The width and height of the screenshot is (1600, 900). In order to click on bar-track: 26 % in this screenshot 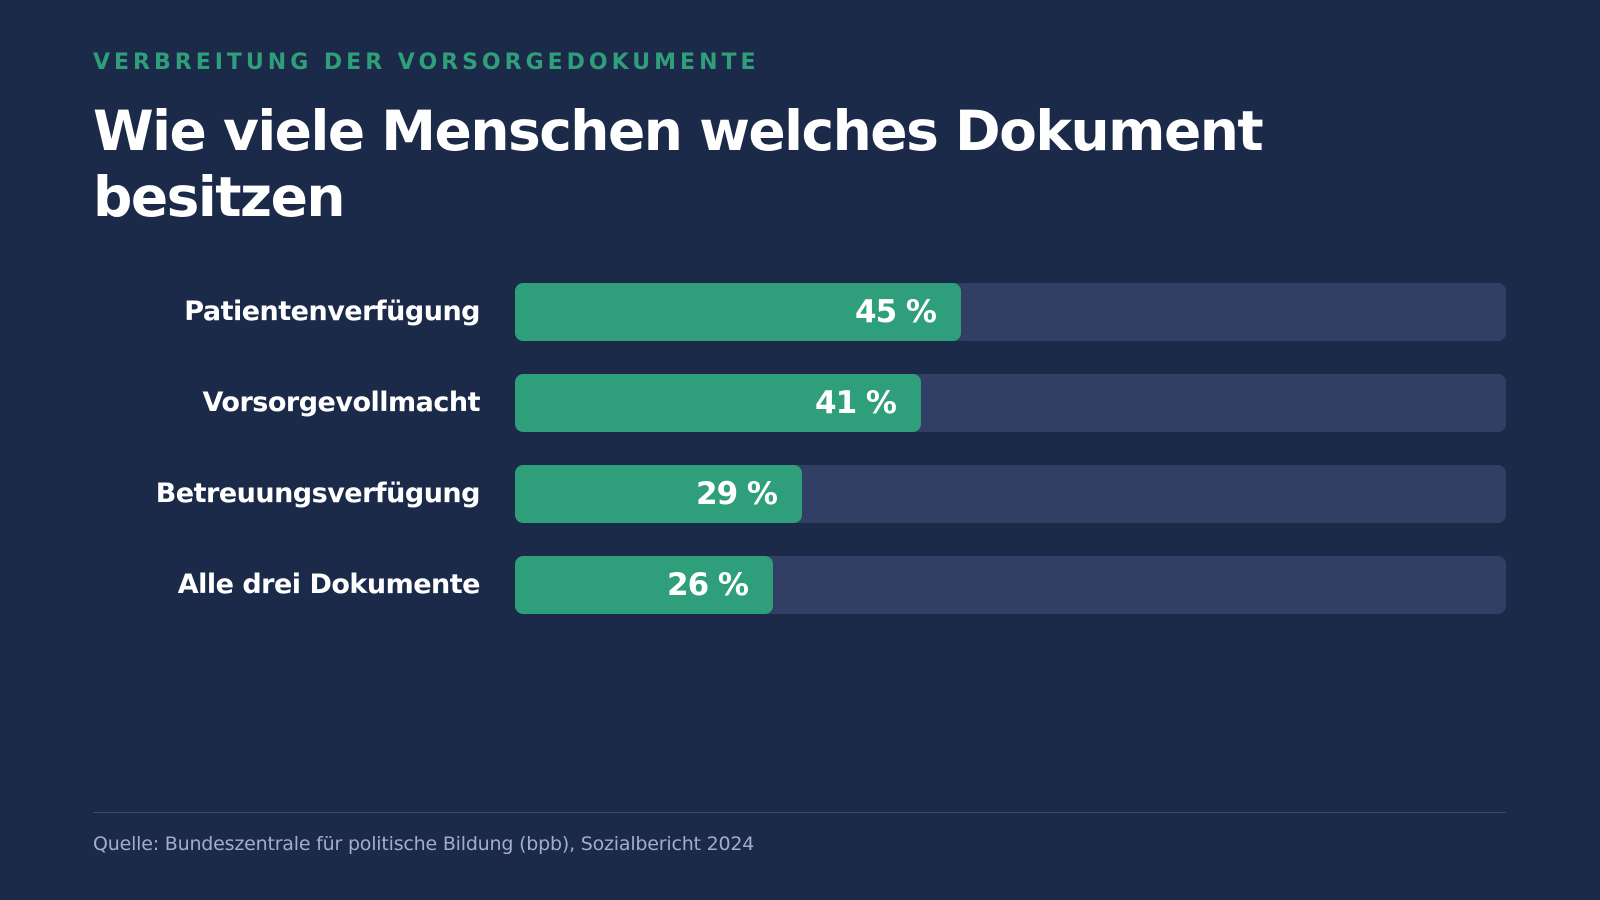, I will do `click(1010, 585)`.